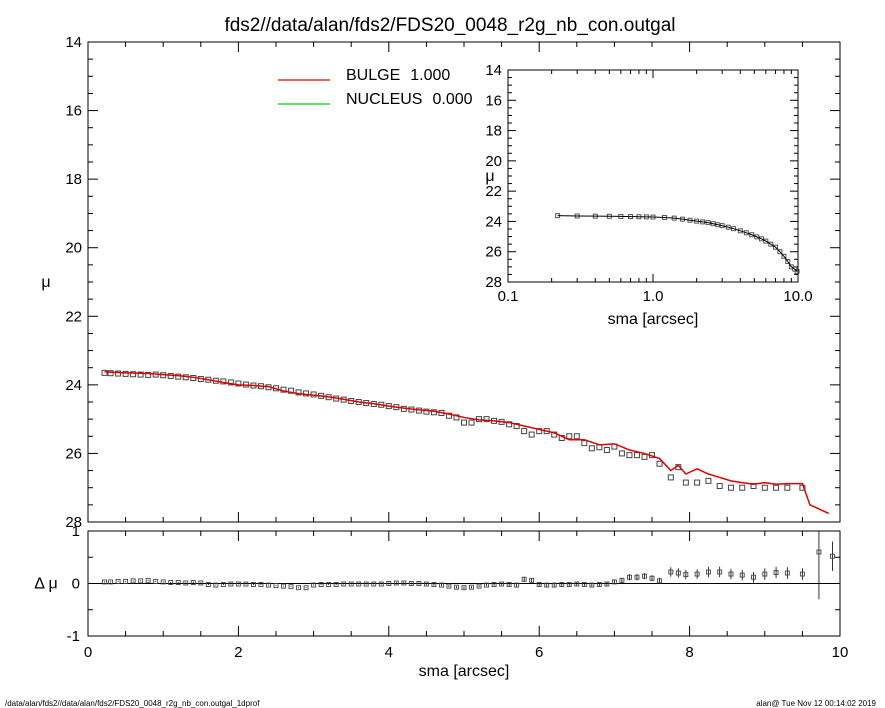  Describe the element at coordinates (493, 100) in the screenshot. I see `inset-y-tick-label: 16` at that location.